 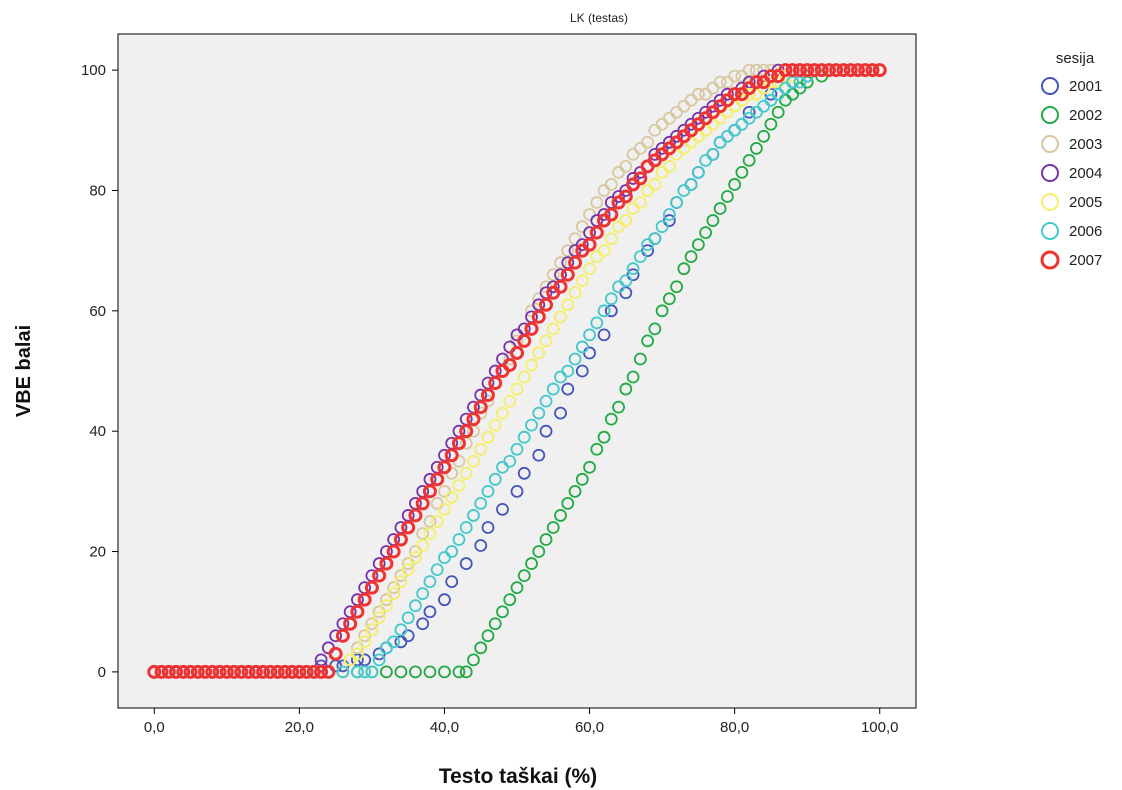 What do you see at coordinates (518, 776) in the screenshot?
I see `x-axis-title: Testo taškai (%)` at bounding box center [518, 776].